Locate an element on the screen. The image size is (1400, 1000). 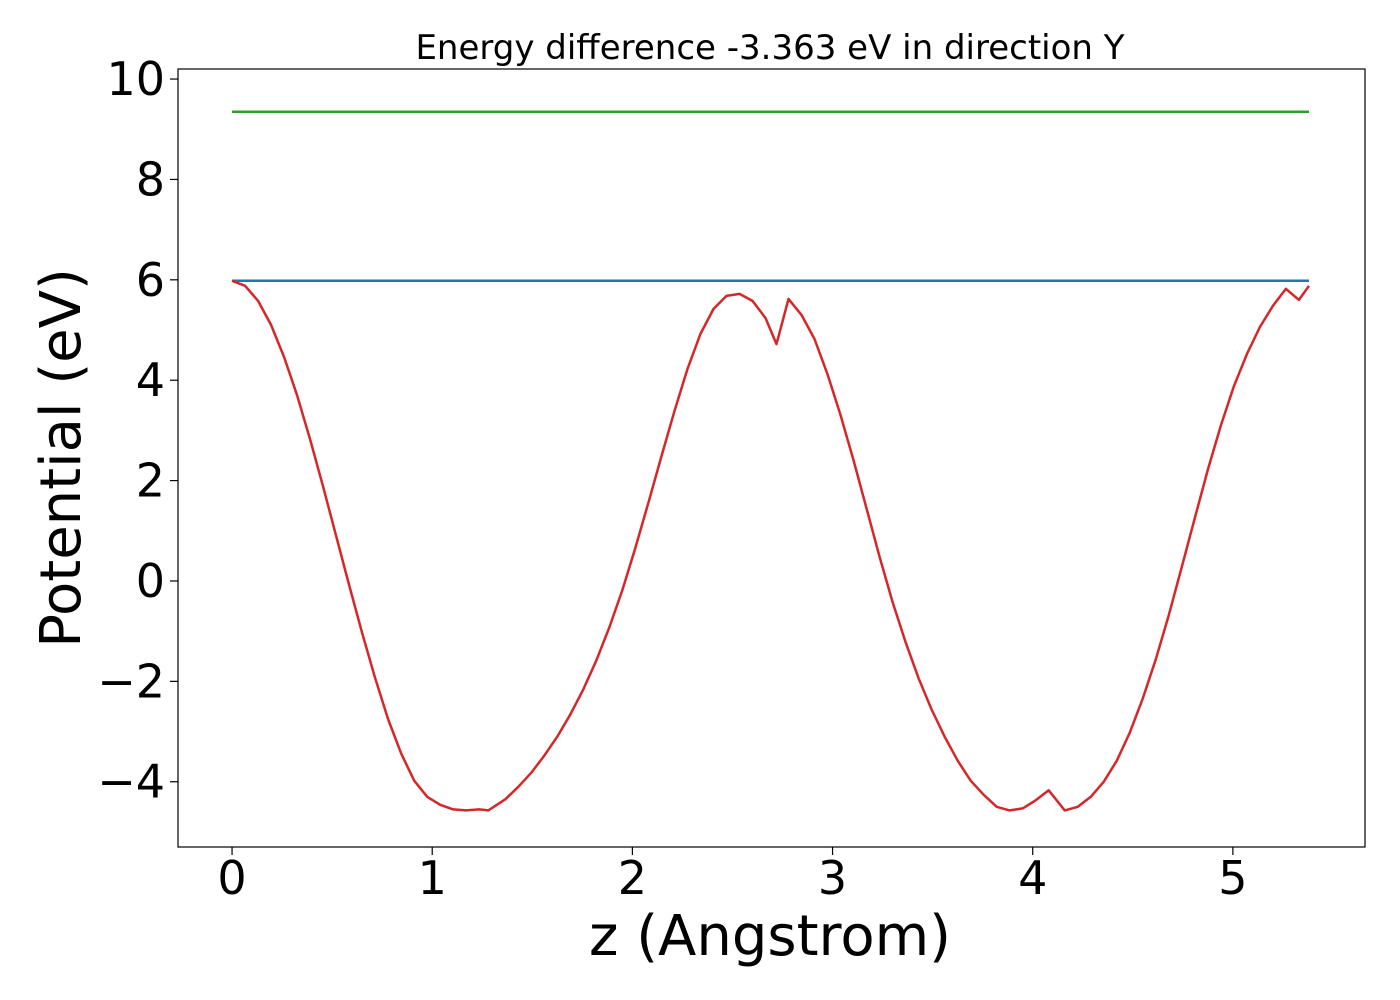
y-axis-label: Potential (eV) is located at coordinates (61, 458).